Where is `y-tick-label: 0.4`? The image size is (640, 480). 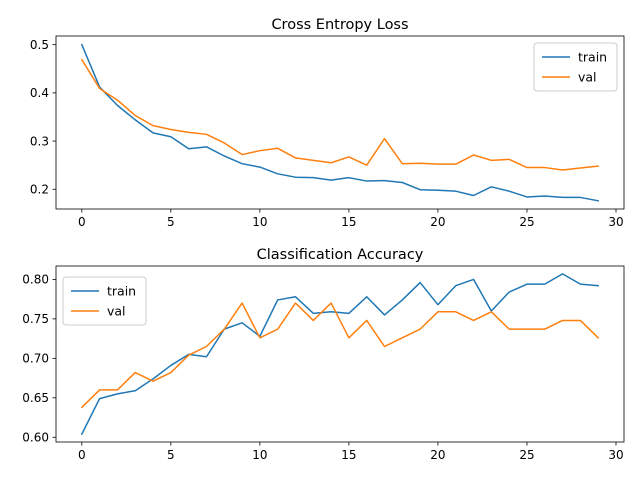
y-tick-label: 0.4 is located at coordinates (39, 93).